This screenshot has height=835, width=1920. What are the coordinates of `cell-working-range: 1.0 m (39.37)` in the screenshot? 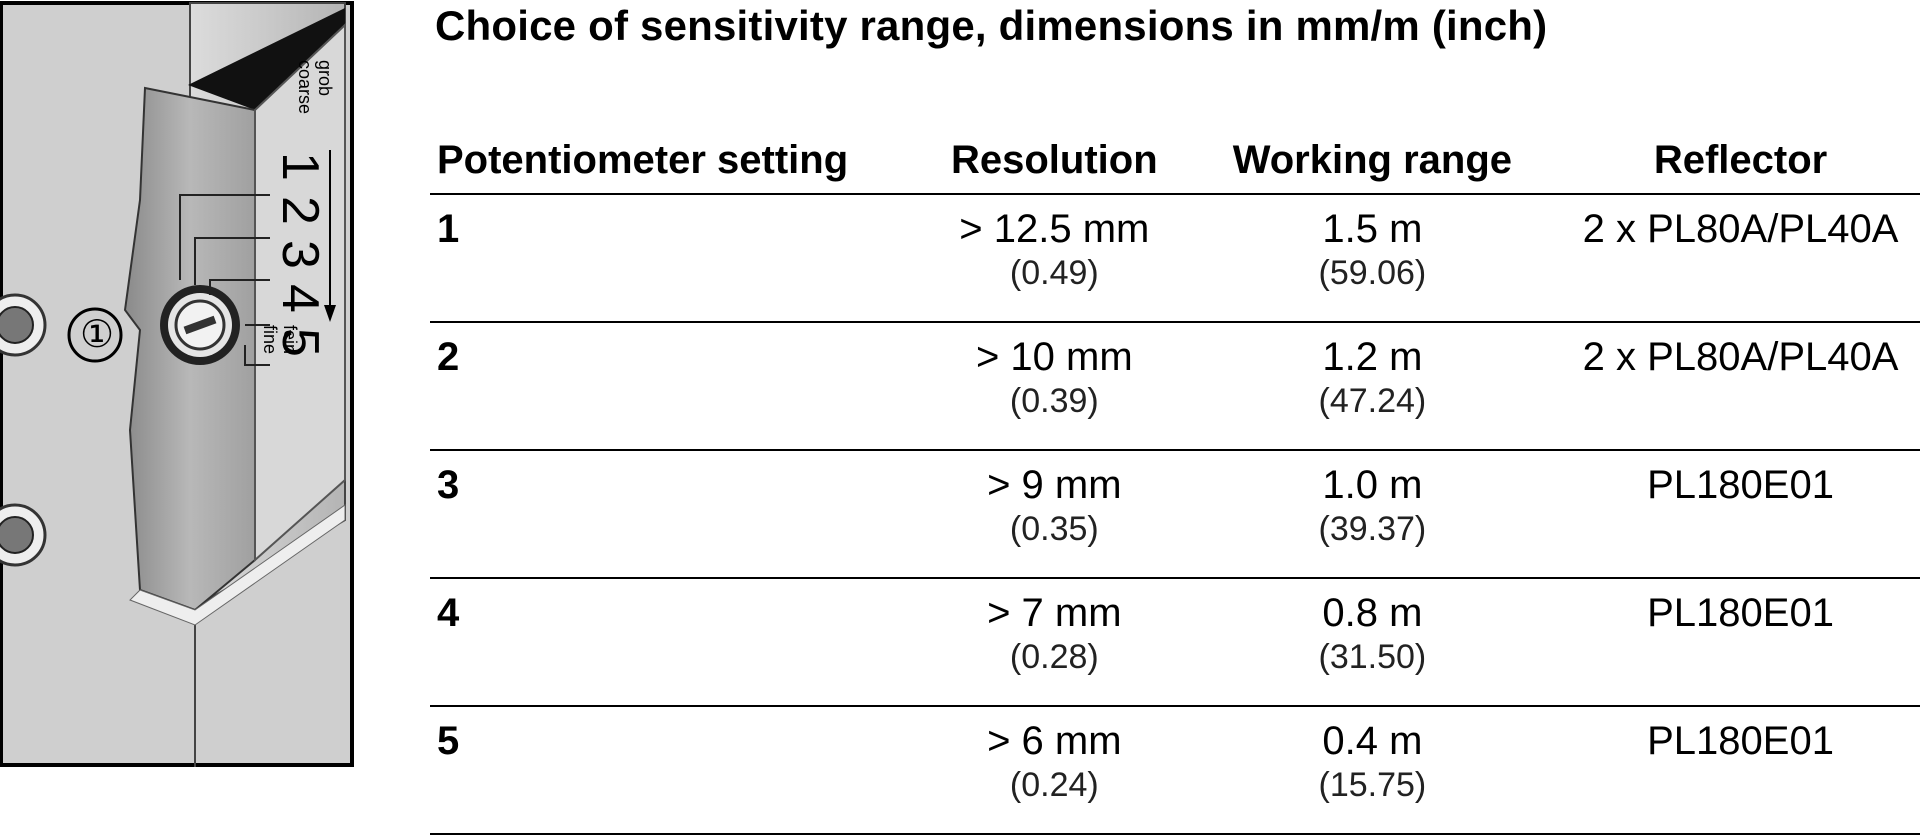 It's located at (1372, 514).